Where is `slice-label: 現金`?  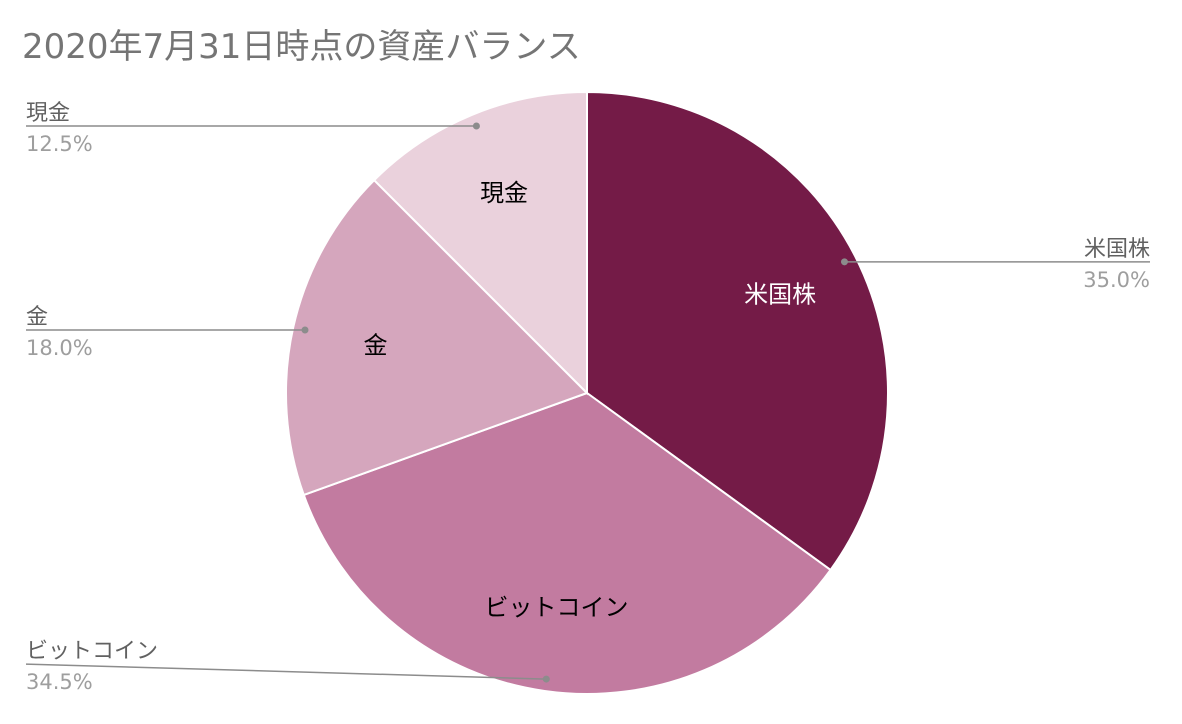 slice-label: 現金 is located at coordinates (504, 193).